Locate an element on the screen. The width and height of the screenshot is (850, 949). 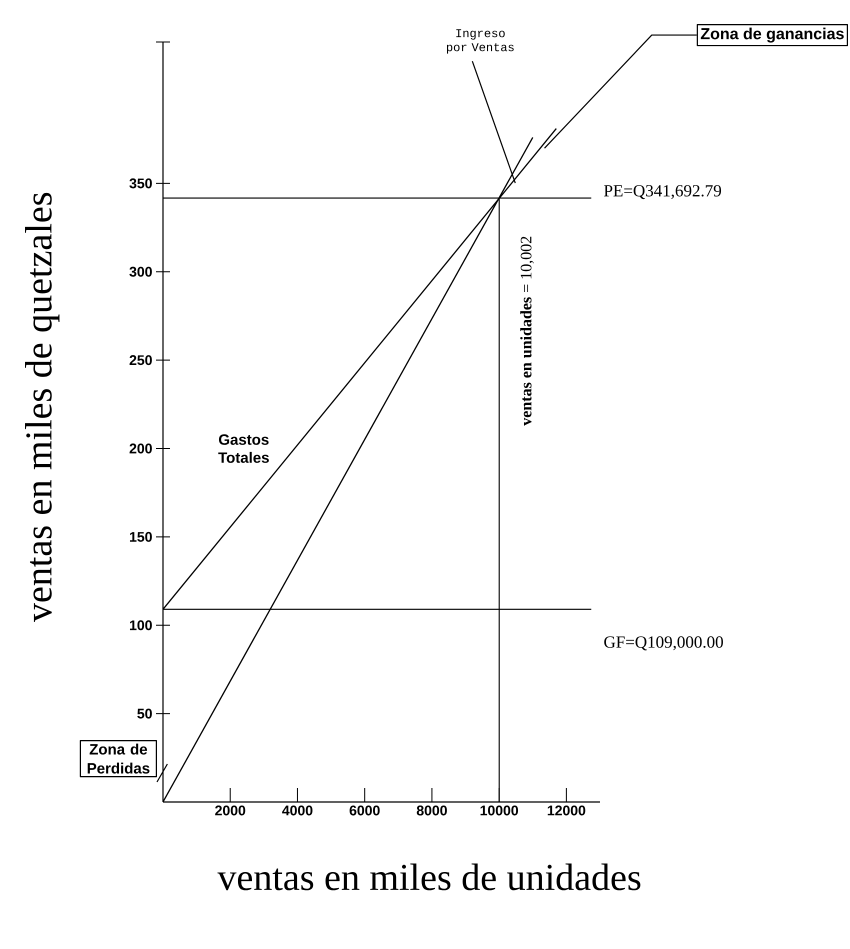
x-tick-label: 4000 is located at coordinates (297, 811).